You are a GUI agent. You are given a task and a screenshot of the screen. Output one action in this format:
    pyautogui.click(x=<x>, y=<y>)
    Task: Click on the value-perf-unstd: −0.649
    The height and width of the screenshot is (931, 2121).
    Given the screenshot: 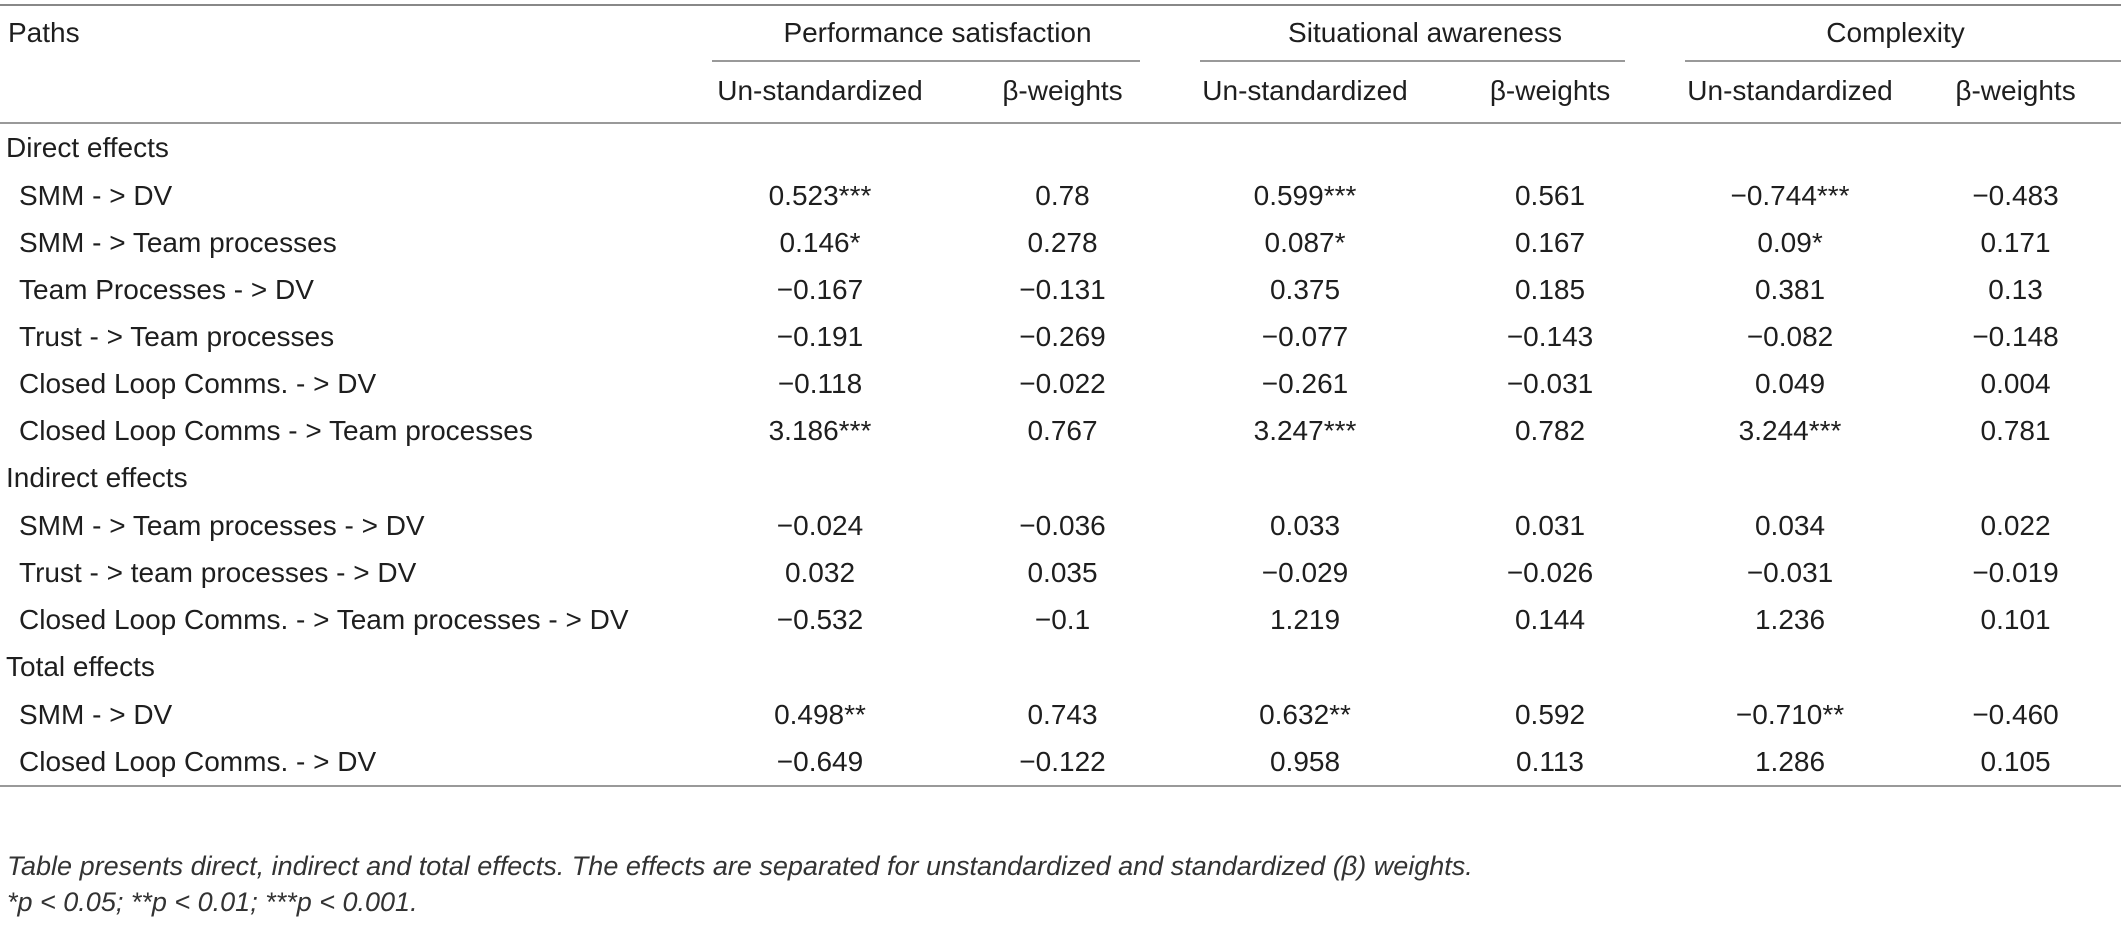 What is the action you would take?
    pyautogui.click(x=820, y=762)
    